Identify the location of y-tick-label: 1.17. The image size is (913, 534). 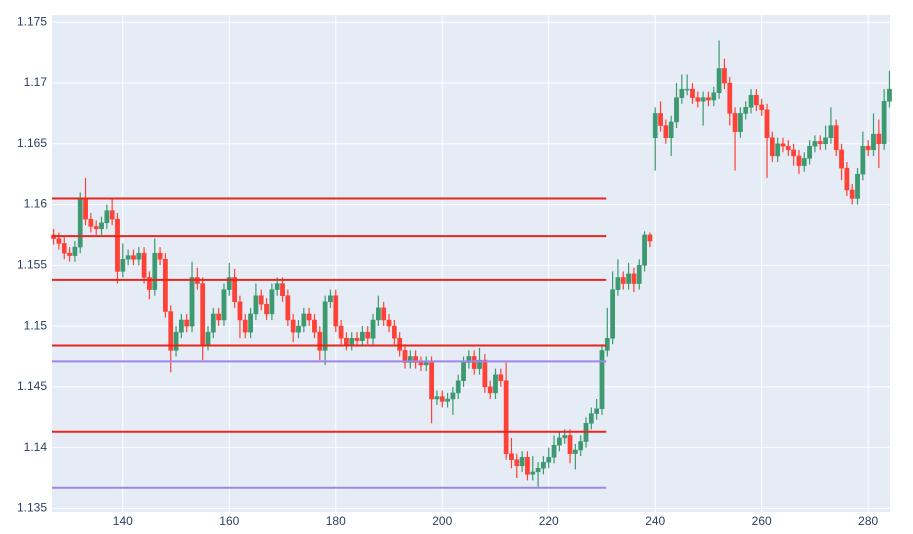
(36, 82).